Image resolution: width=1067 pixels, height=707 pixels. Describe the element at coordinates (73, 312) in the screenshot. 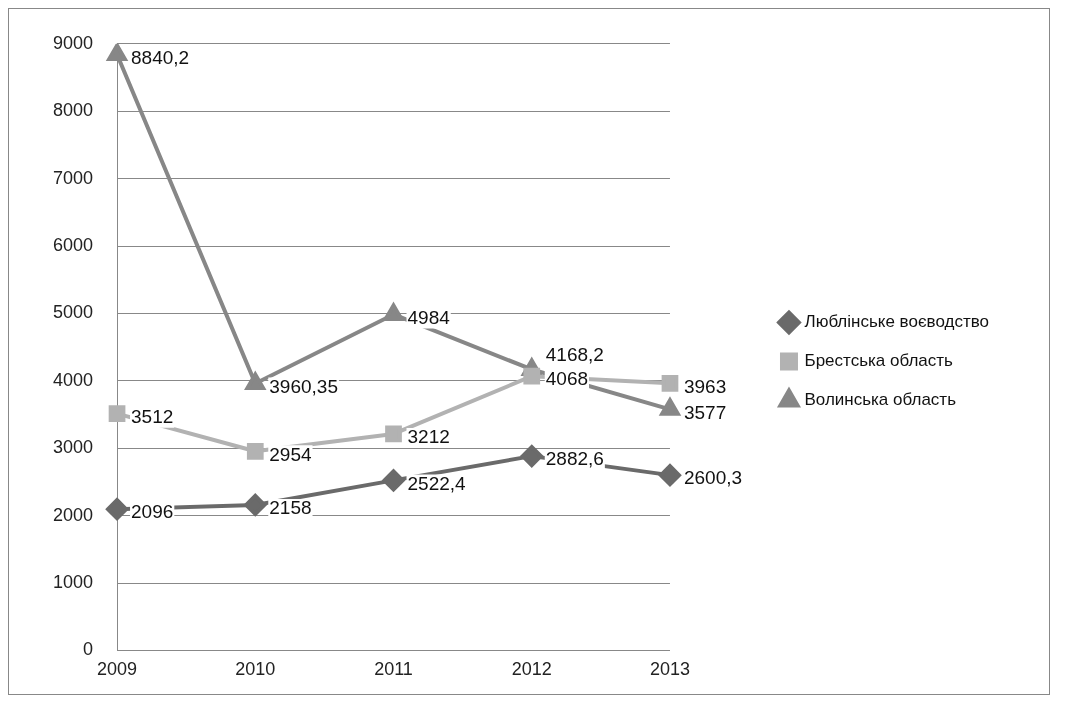

I see `y-tick-label: 5000` at that location.